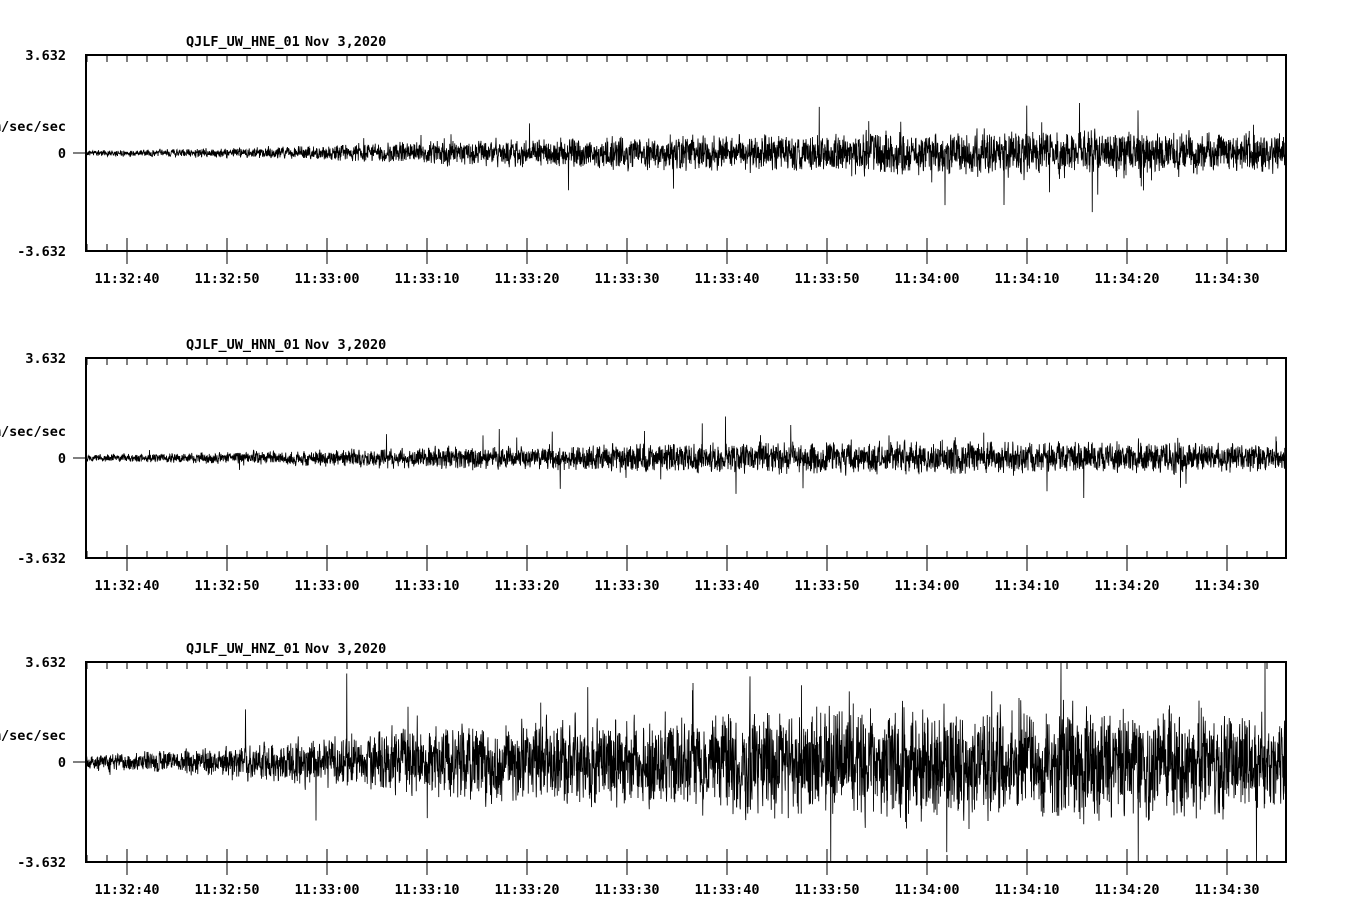 This screenshot has width=1358, height=924. What do you see at coordinates (243, 649) in the screenshot?
I see `panel-title-station: QJLF_UW_HNZ_01` at bounding box center [243, 649].